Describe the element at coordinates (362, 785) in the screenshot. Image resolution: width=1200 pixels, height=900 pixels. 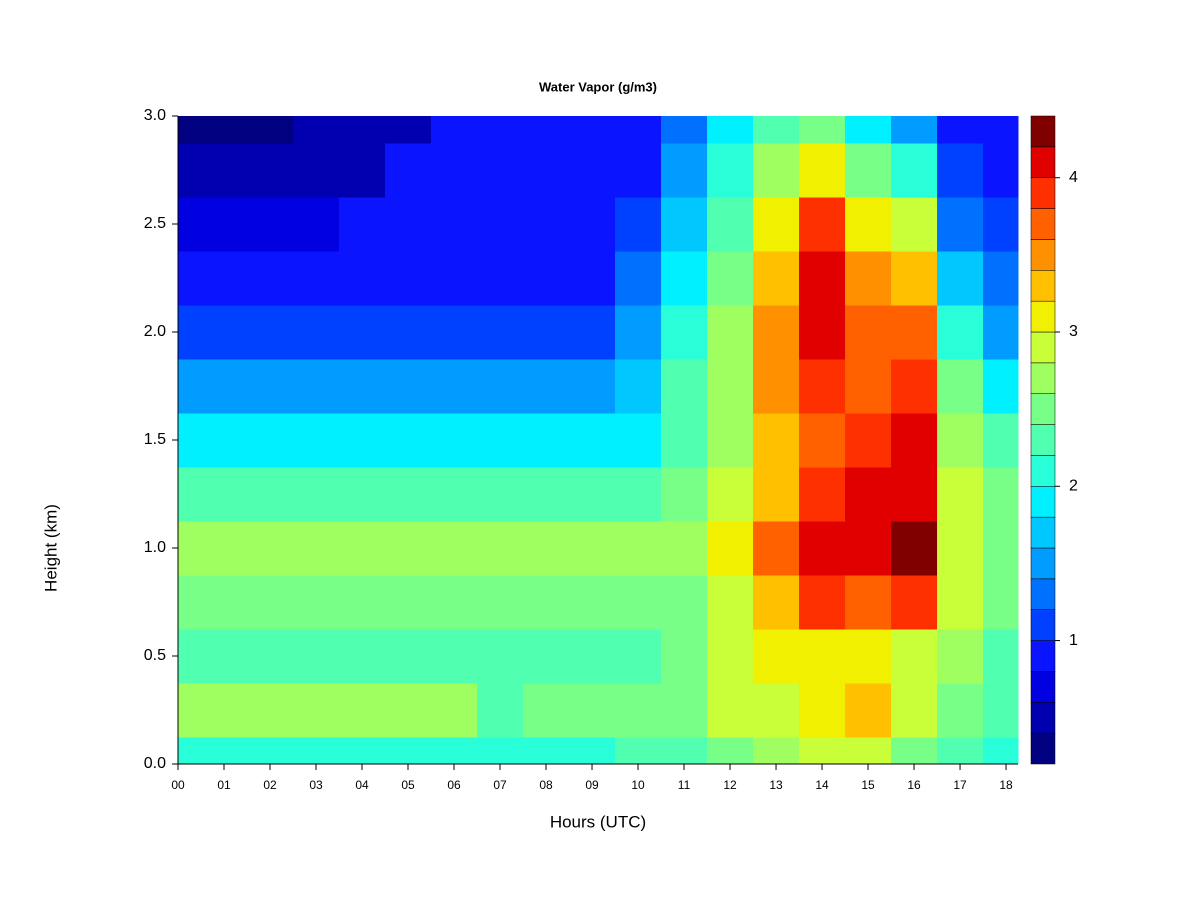
I see `x-tick-label: 04` at that location.